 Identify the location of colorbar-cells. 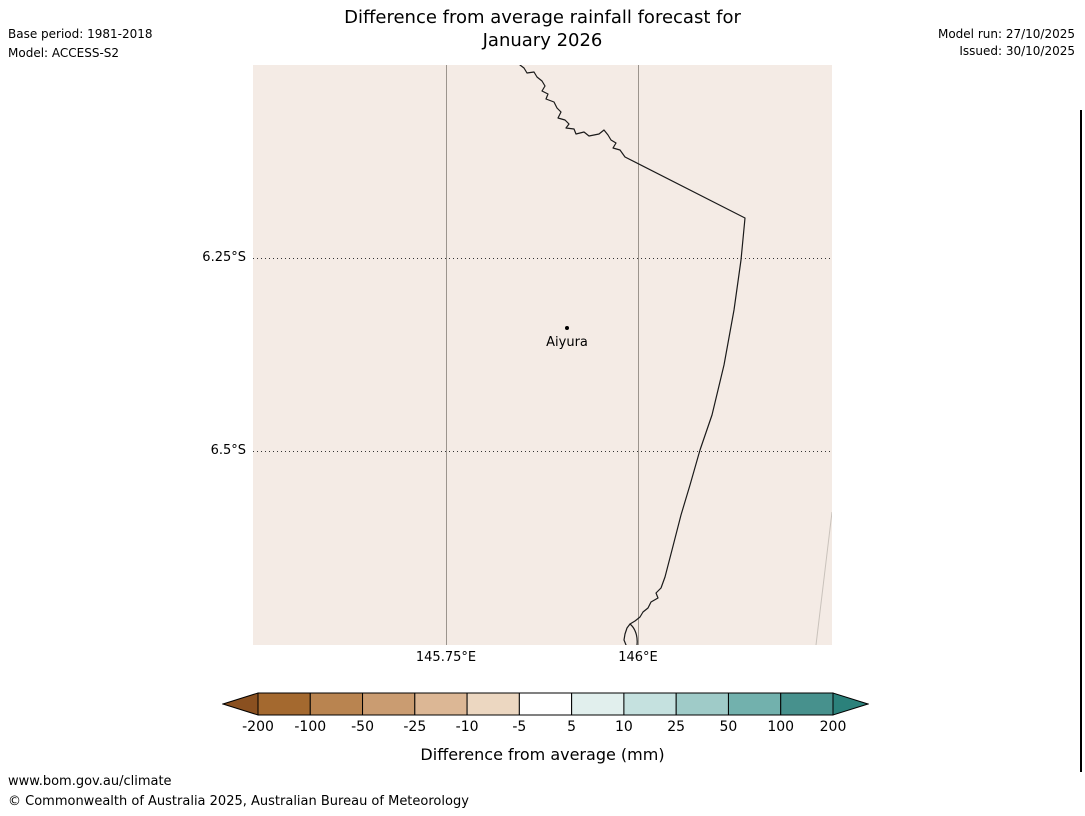
(545, 704).